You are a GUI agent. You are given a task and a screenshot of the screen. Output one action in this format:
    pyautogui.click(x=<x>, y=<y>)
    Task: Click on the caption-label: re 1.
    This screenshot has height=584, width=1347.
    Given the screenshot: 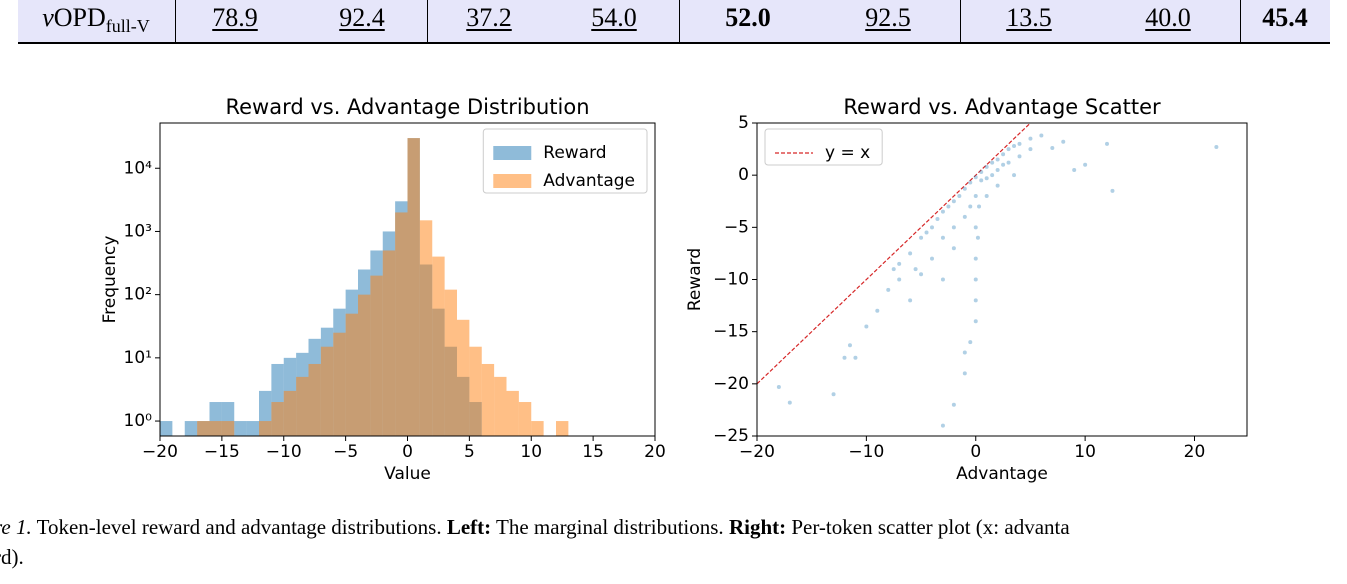 What is the action you would take?
    pyautogui.click(x=16, y=527)
    